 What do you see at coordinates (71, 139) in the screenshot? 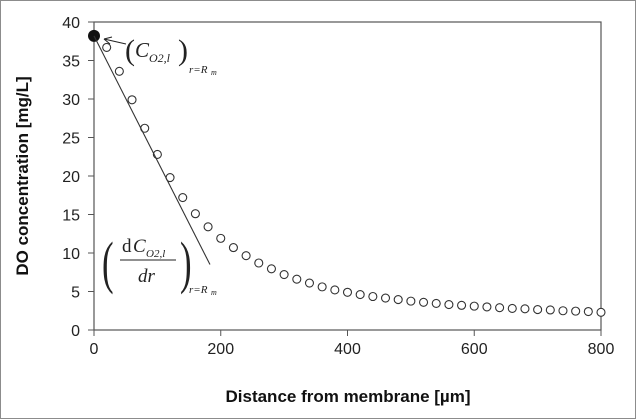
I see `y-tick-label: 25` at bounding box center [71, 139].